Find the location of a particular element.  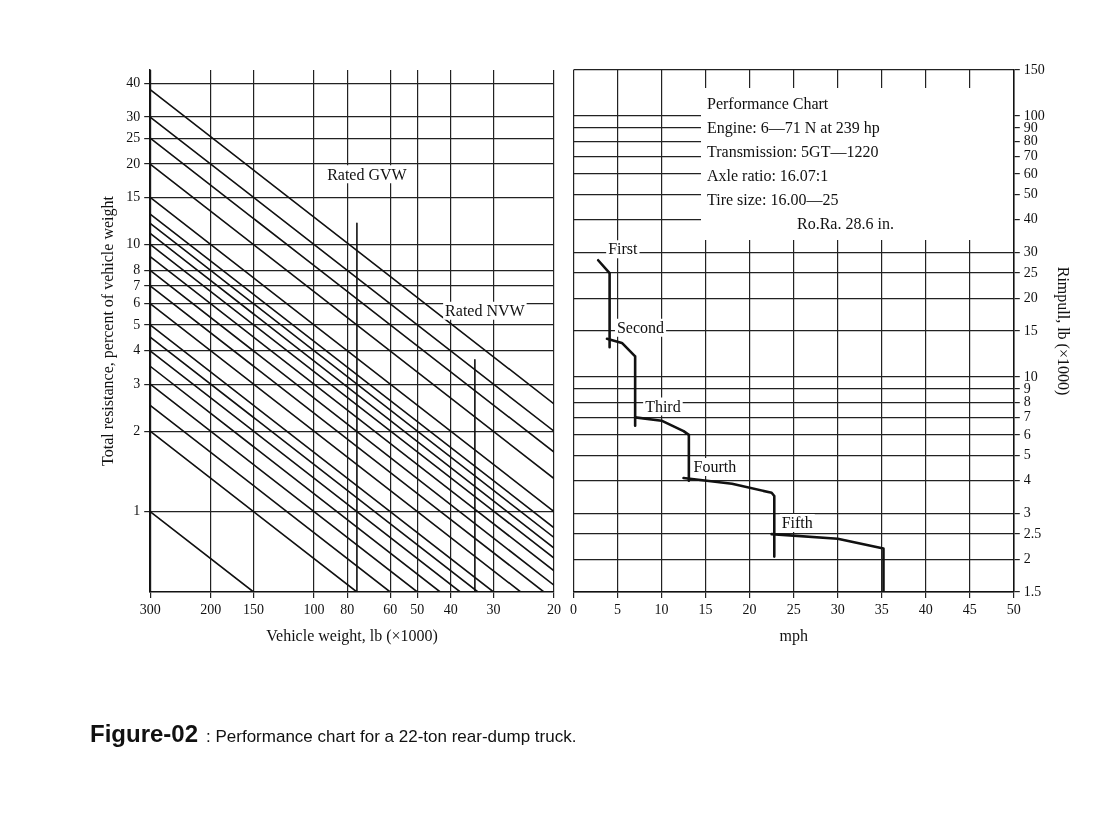

y2-tick-label: 25 is located at coordinates (1030, 272).